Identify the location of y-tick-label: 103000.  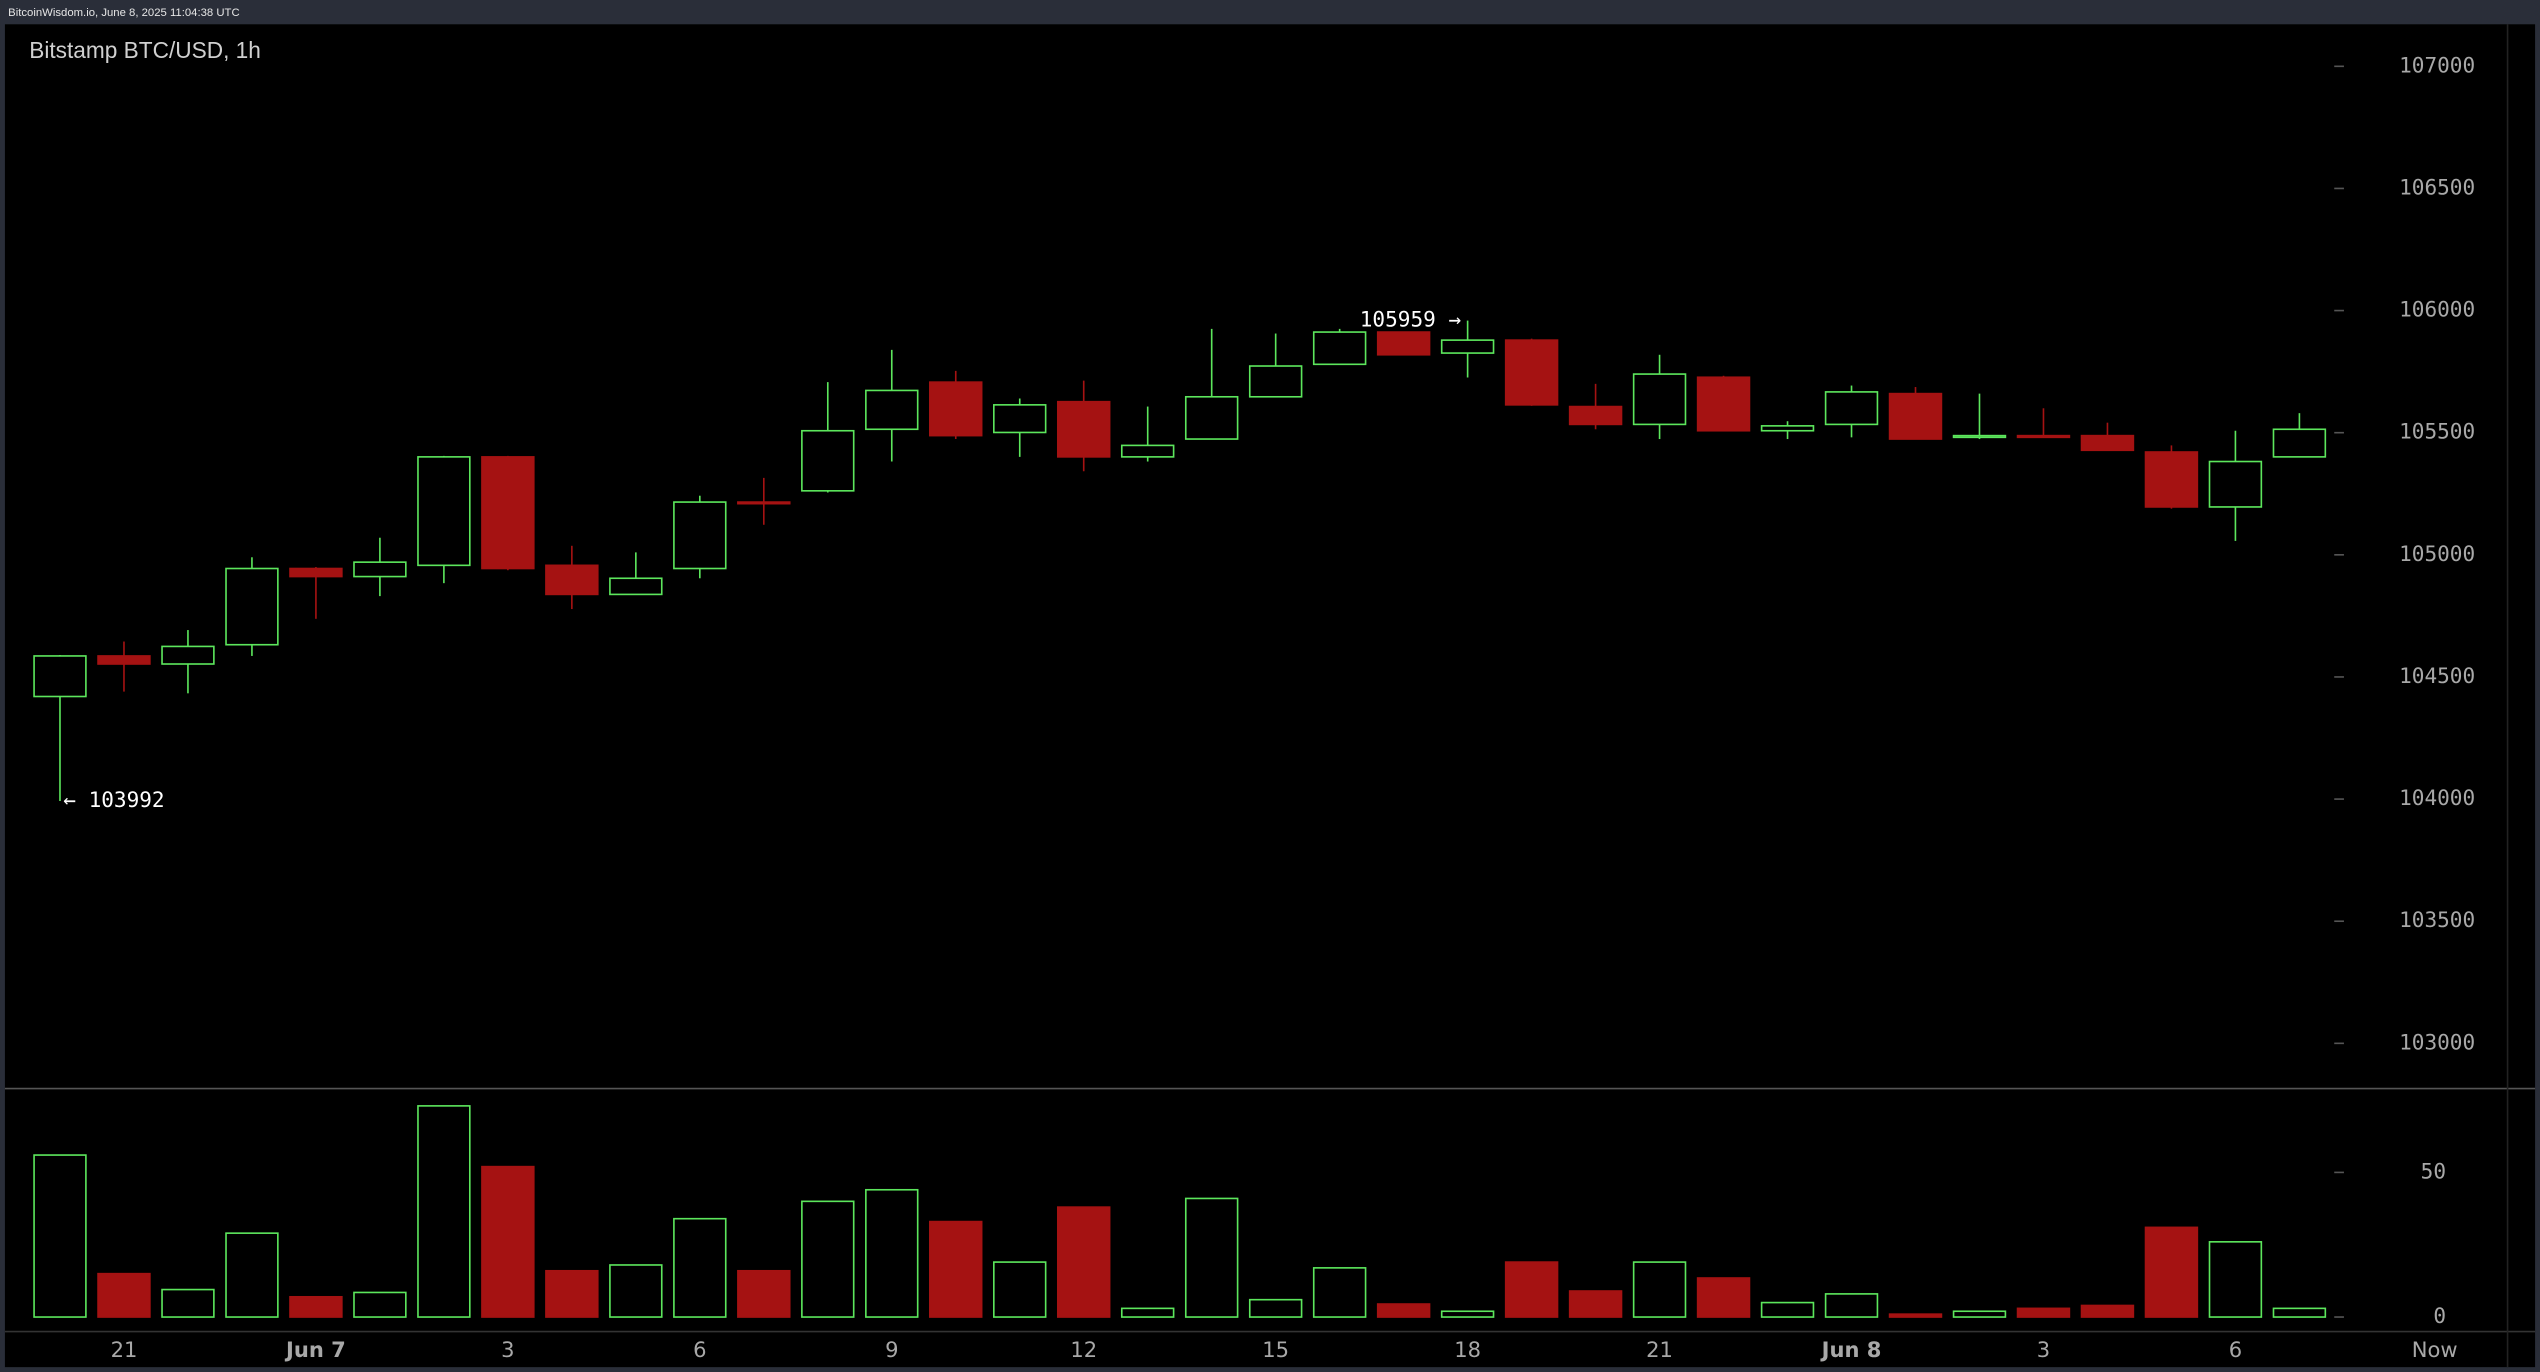
(2437, 1041).